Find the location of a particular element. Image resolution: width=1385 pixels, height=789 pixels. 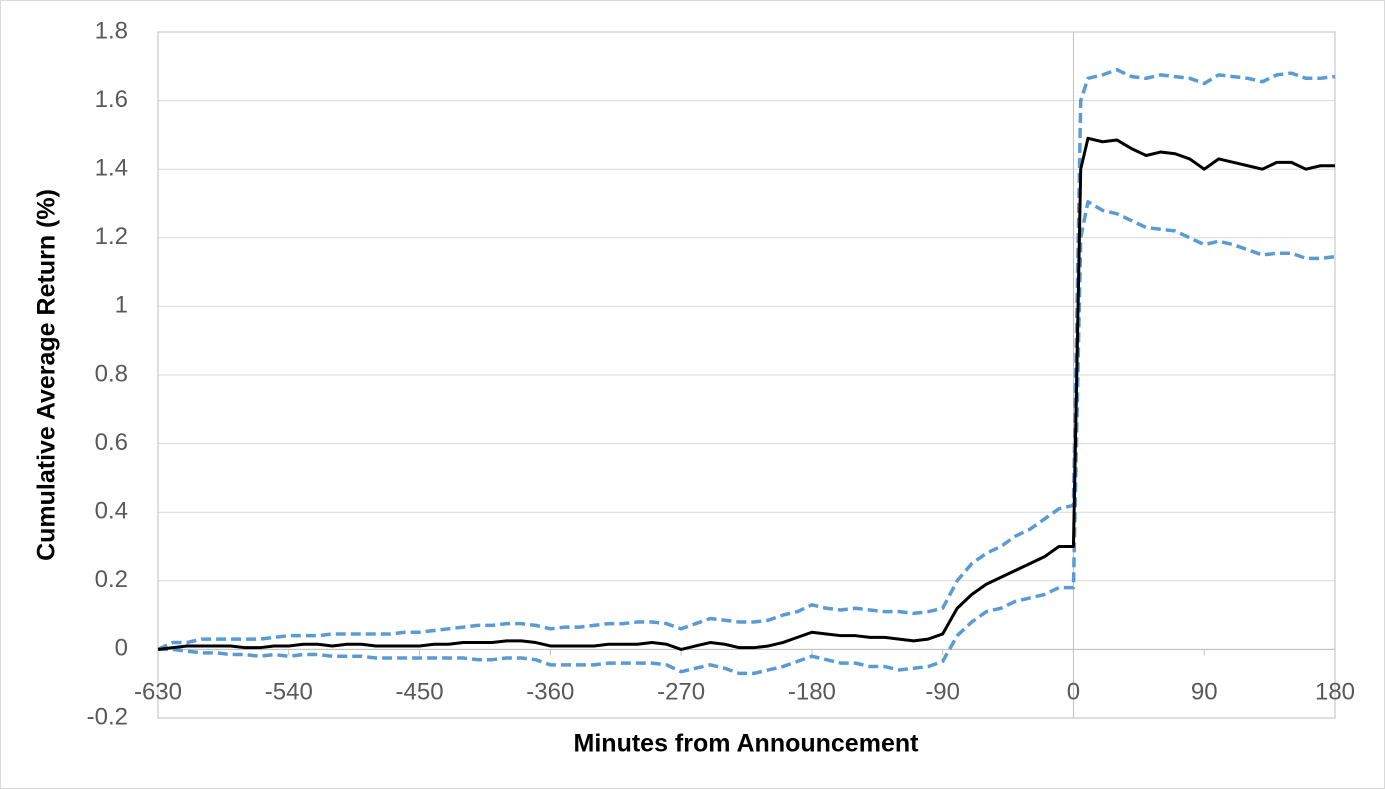

x-tick-label: -450 is located at coordinates (420, 692).